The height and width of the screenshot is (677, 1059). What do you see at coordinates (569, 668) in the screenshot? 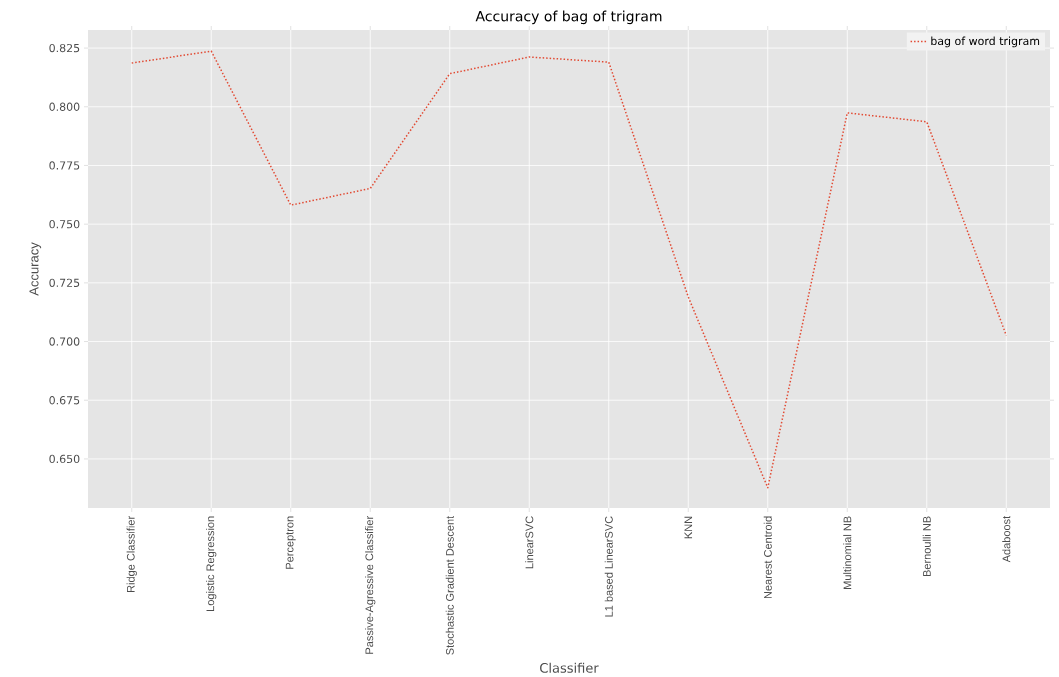
I see `x-axis-title: Classifier` at bounding box center [569, 668].